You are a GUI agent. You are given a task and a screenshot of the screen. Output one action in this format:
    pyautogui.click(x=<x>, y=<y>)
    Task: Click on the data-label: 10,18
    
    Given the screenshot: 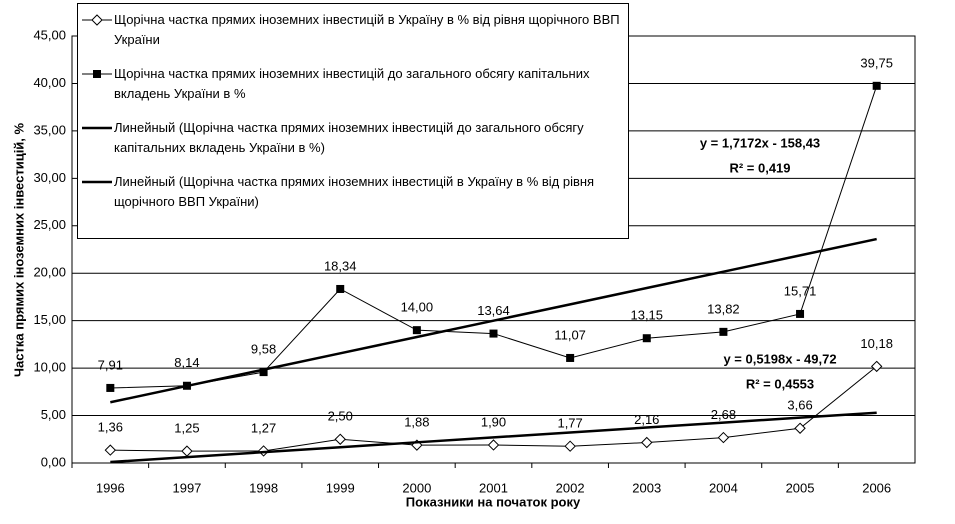 What is the action you would take?
    pyautogui.click(x=876, y=343)
    